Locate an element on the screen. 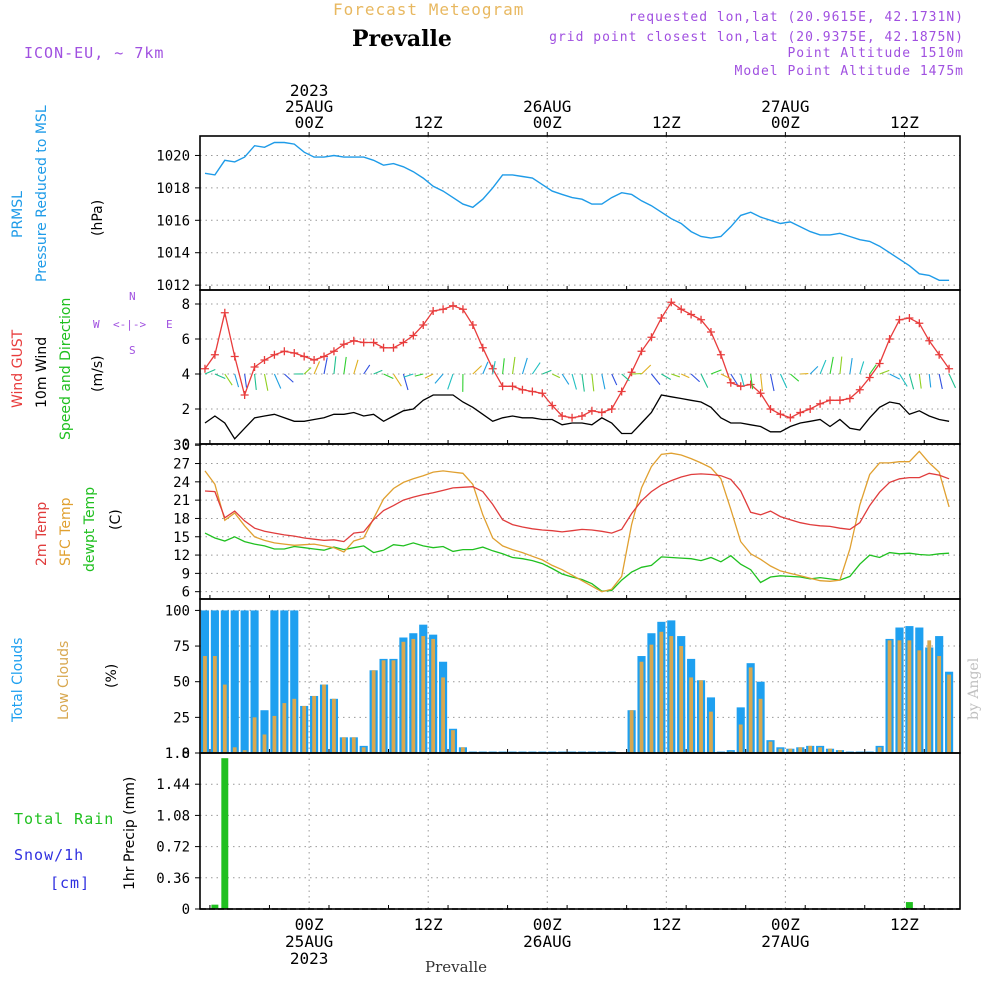 This screenshot has width=1000, height=1000. pressure-ytick-label: 1020 is located at coordinates (173, 156).